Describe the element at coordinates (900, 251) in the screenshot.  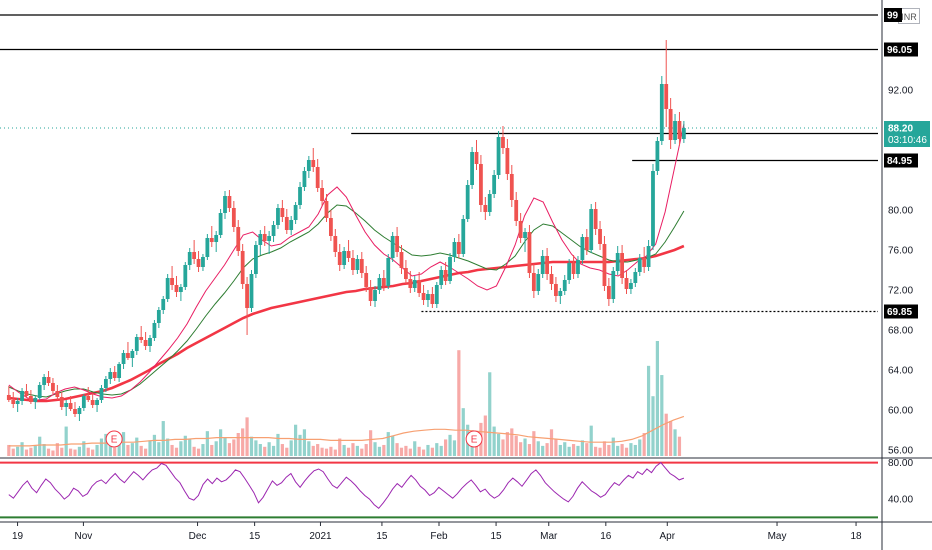
I see `price-tick-label: 76.00` at that location.